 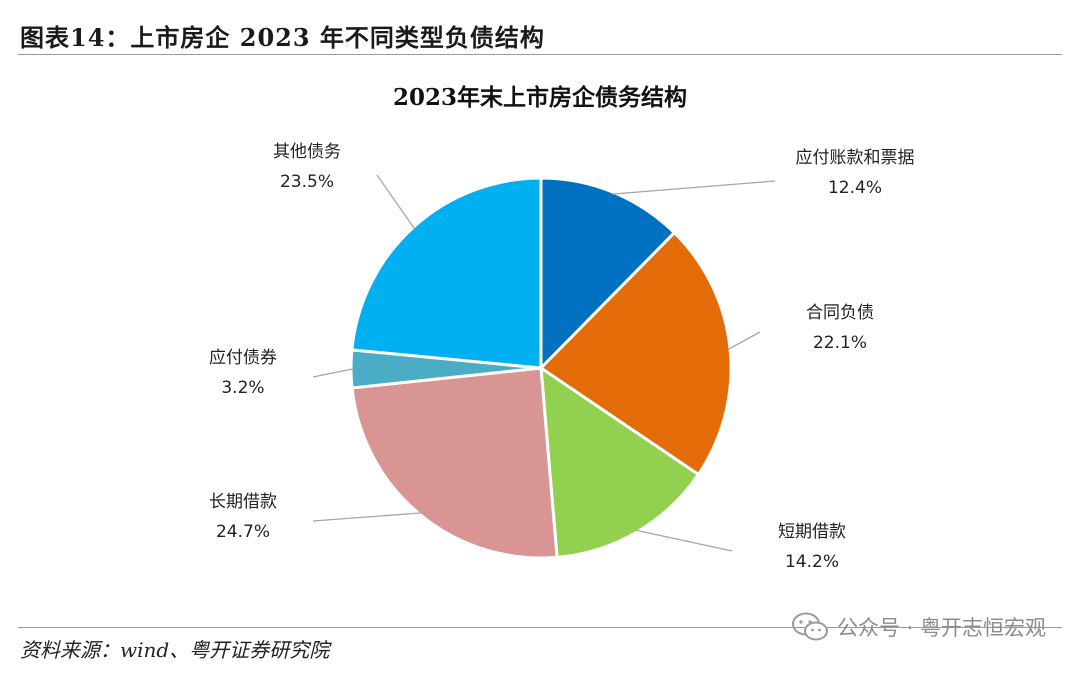 I want to click on slice-name-label-3: 短期借款, so click(x=812, y=532).